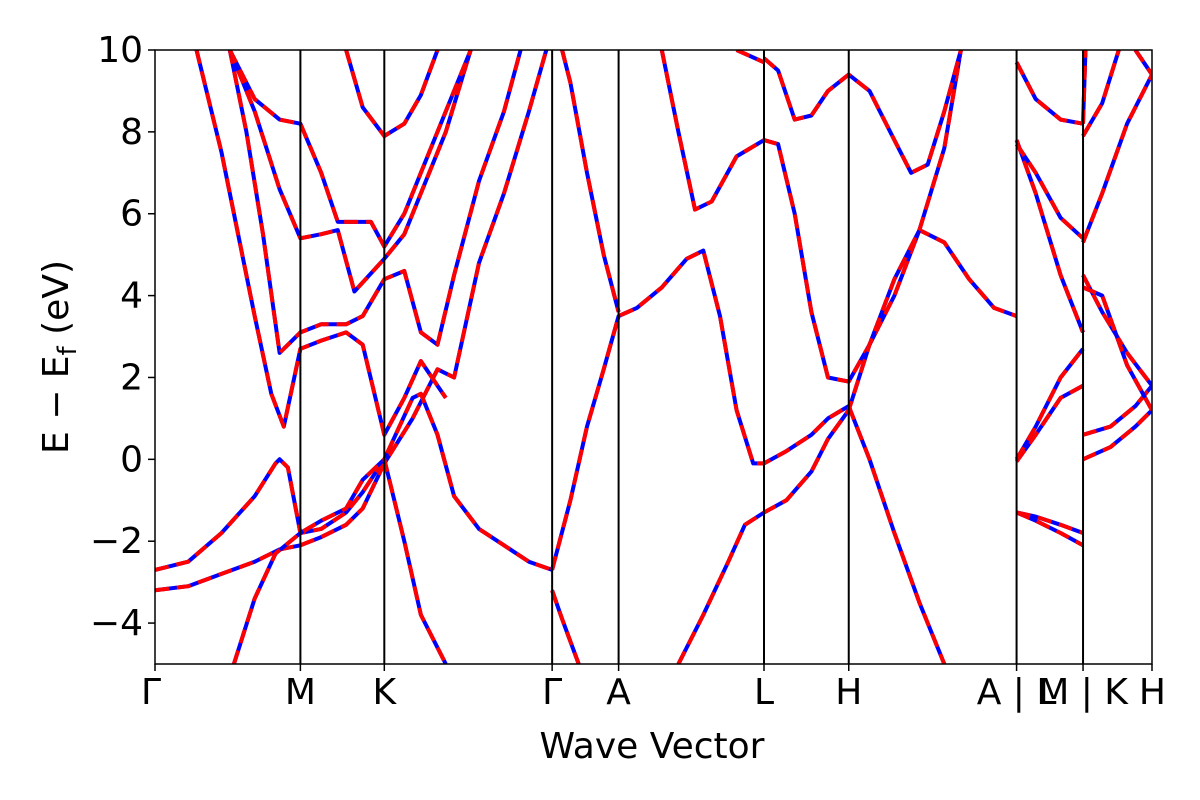  I want to click on band-24-line-solid, so click(1117, 435).